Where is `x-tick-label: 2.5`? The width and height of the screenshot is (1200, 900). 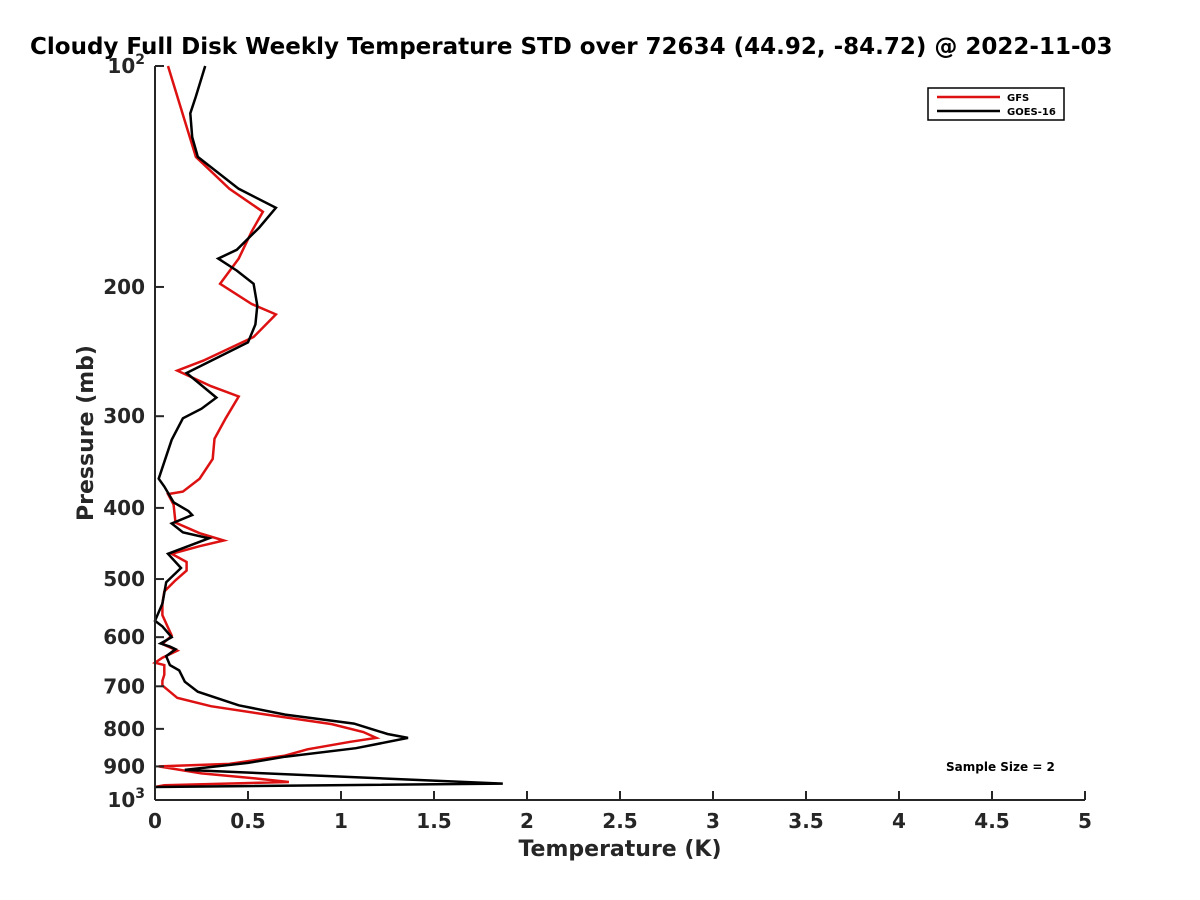
x-tick-label: 2.5 is located at coordinates (619, 821).